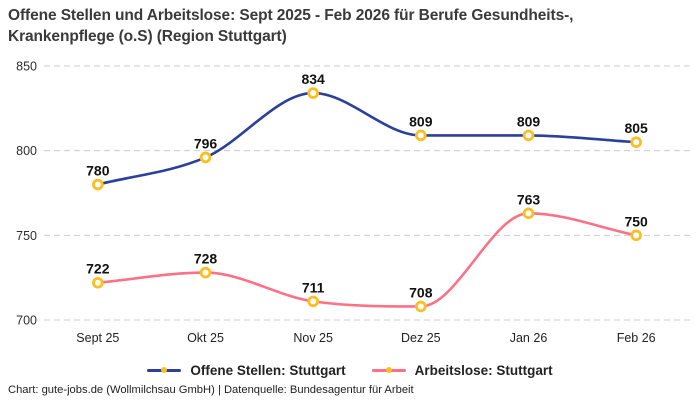  I want to click on data-point-label: 750, so click(636, 221).